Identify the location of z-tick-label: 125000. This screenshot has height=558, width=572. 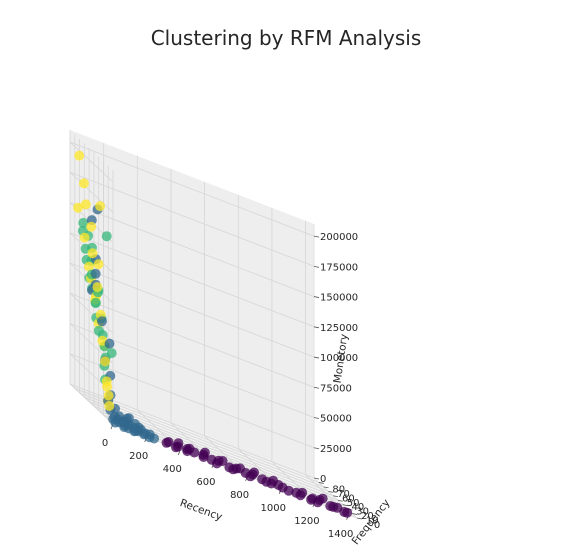
(339, 328).